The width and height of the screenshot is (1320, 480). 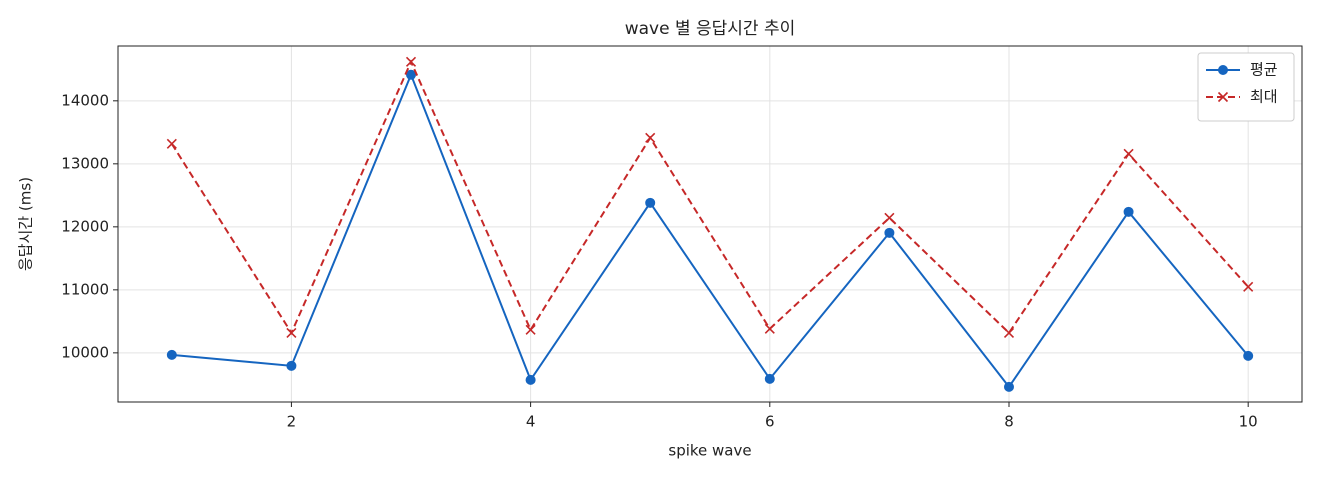 What do you see at coordinates (531, 422) in the screenshot?
I see `x-tick-label: 4` at bounding box center [531, 422].